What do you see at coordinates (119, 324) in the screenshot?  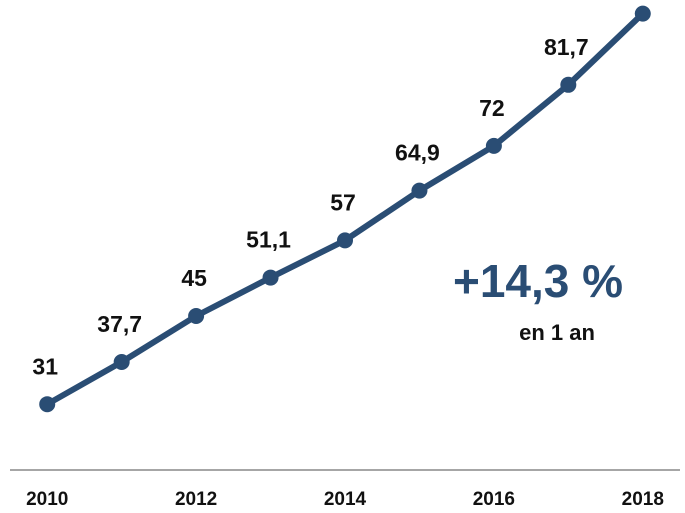 I see `data-label: 37,7` at bounding box center [119, 324].